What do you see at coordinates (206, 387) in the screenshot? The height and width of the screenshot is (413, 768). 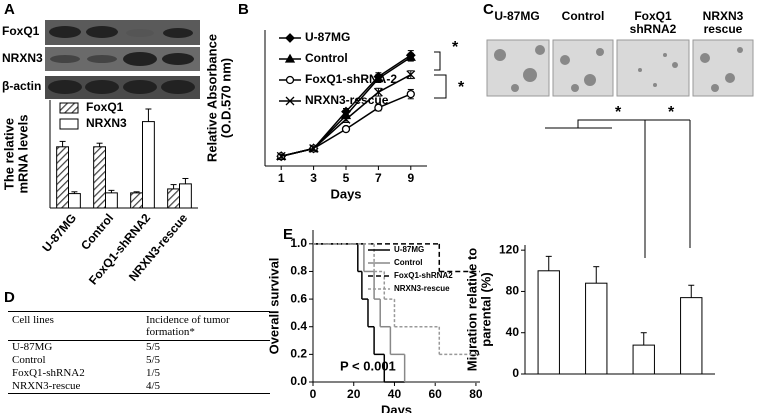 I see `table-cell: 4/5` at bounding box center [206, 387].